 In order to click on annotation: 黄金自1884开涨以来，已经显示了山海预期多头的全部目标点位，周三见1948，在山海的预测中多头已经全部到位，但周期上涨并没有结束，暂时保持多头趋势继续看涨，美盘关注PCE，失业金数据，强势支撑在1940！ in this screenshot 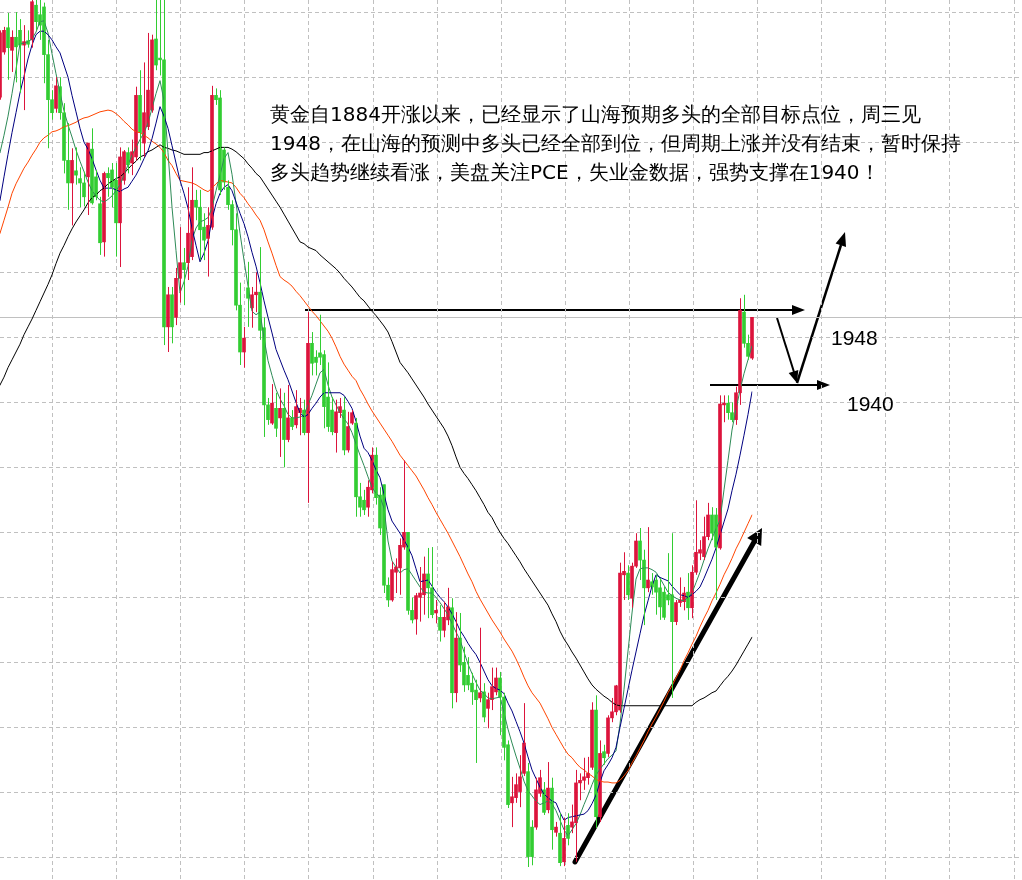, I will do `click(616, 143)`.